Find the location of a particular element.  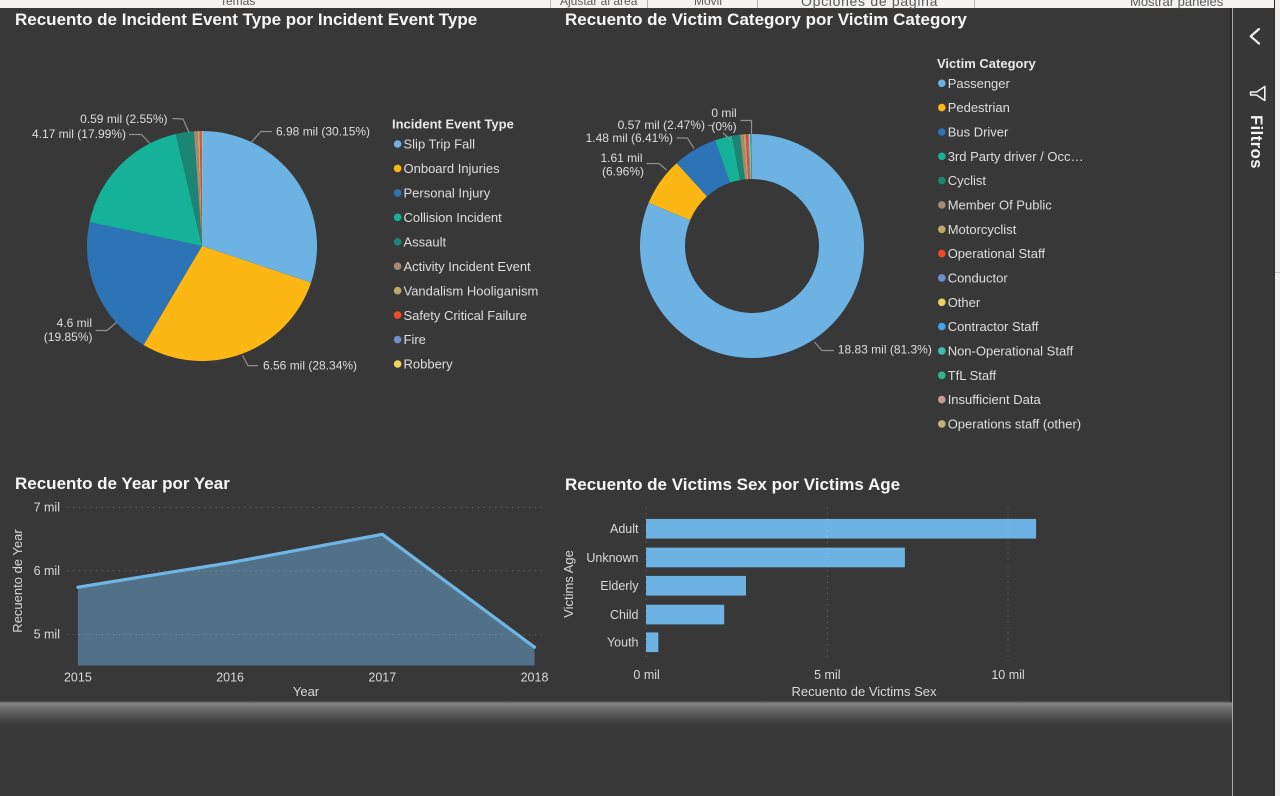

svg-text: Personal Injury is located at coordinates (447, 193).